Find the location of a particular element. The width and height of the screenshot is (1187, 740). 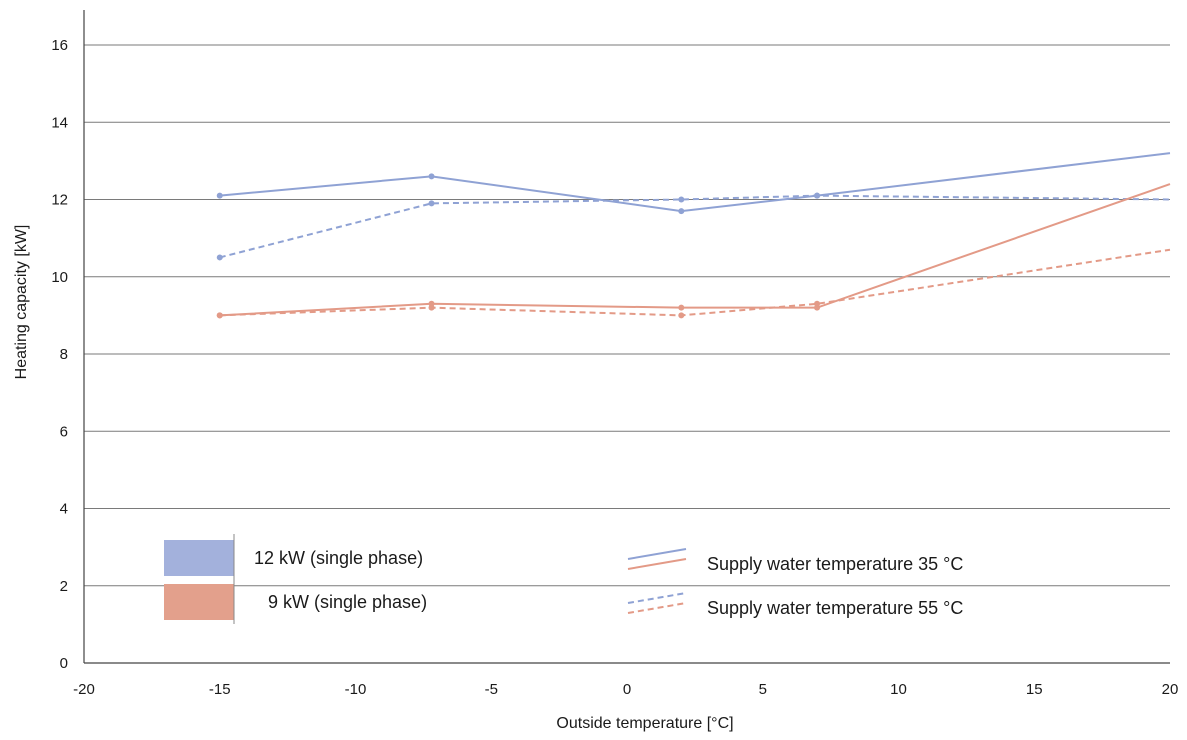

x-tick-label: 0 is located at coordinates (627, 689).